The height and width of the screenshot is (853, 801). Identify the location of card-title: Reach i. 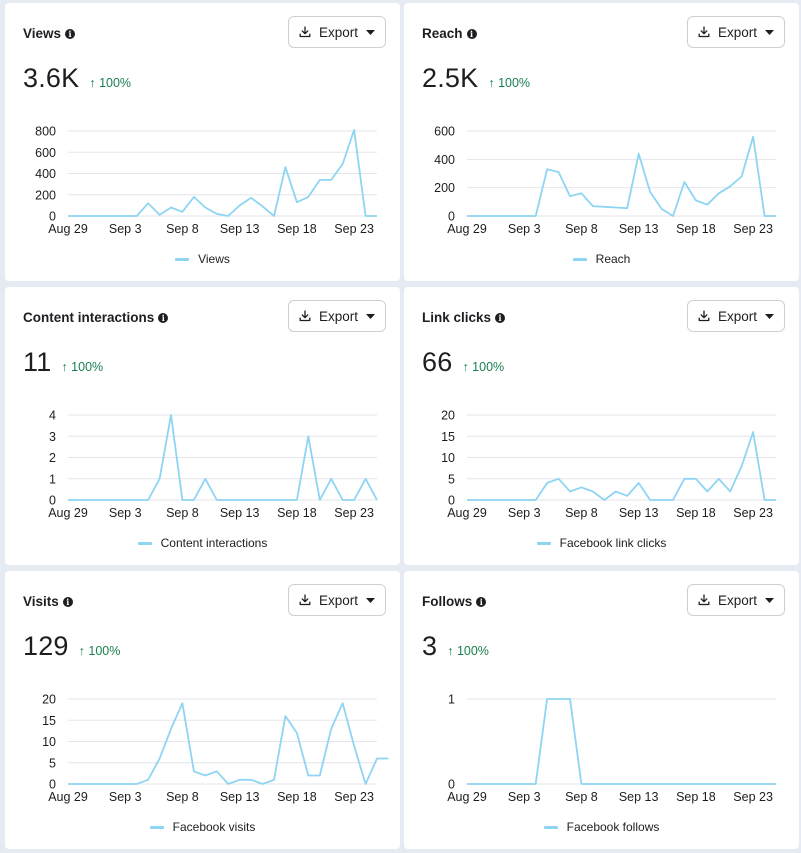
(449, 33).